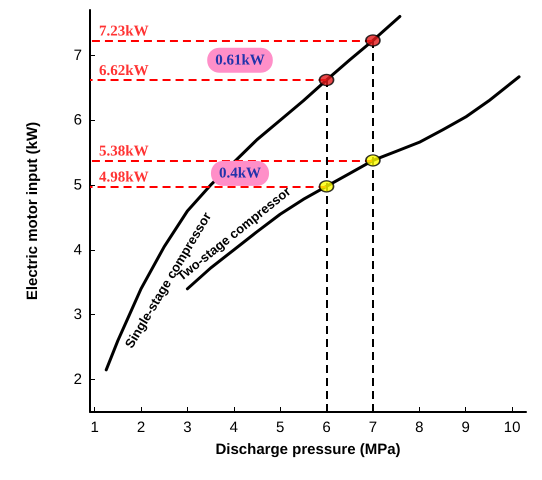 The width and height of the screenshot is (542, 480). What do you see at coordinates (326, 427) in the screenshot?
I see `x-tick-label: 6` at bounding box center [326, 427].